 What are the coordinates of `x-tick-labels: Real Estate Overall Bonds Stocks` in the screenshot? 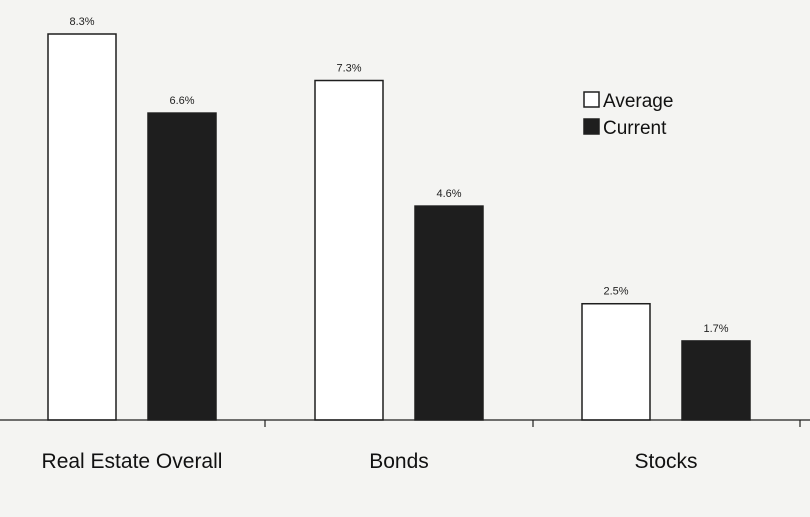 It's located at (370, 461).